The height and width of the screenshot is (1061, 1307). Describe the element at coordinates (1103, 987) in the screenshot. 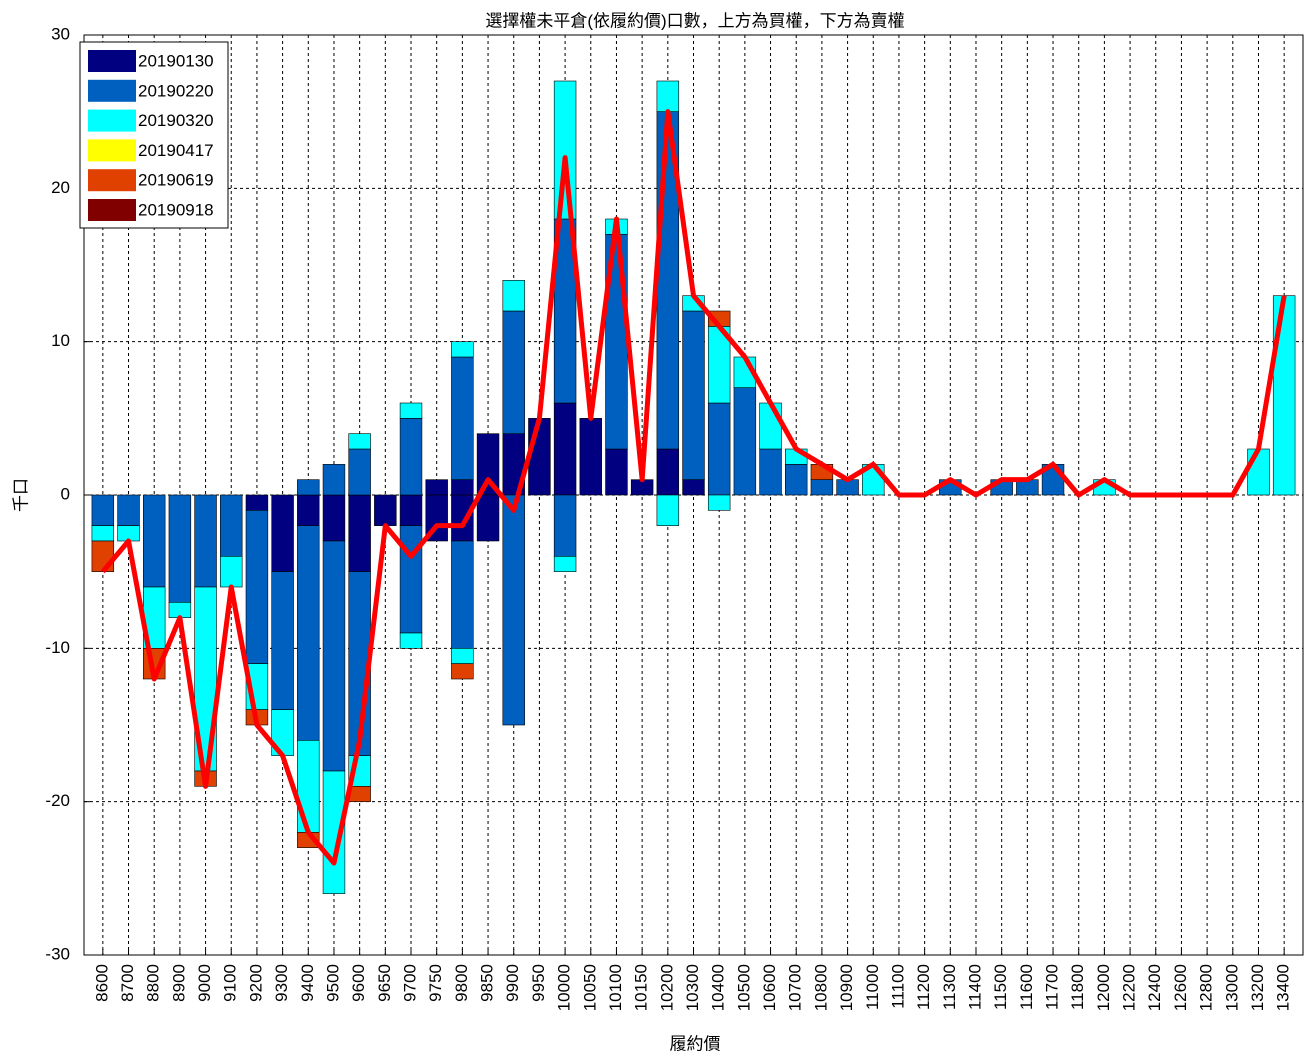

I see `x-tick-label: 12000` at that location.